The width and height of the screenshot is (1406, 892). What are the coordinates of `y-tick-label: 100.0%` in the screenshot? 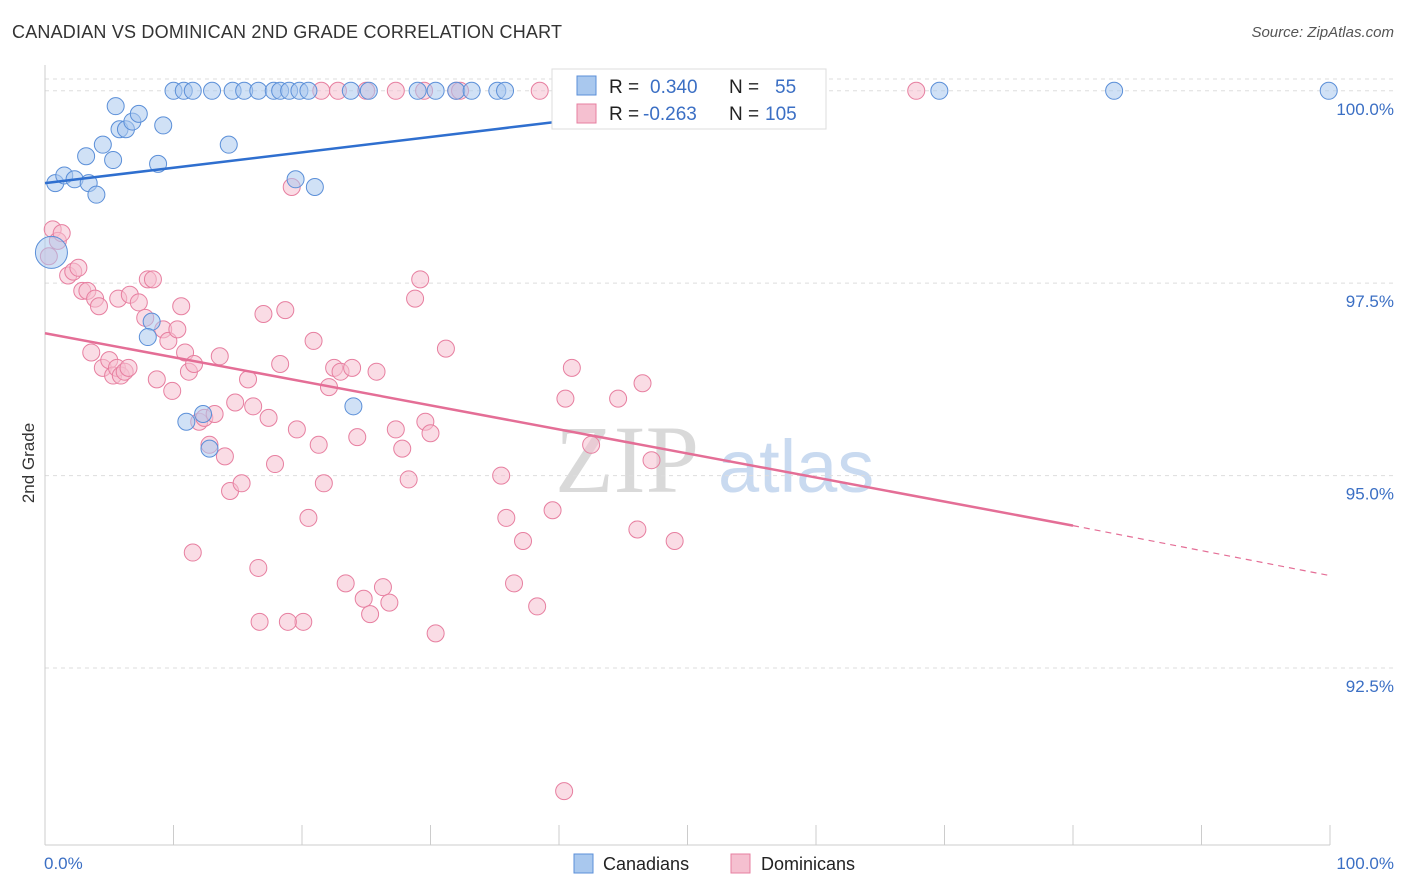 It's located at (1365, 109).